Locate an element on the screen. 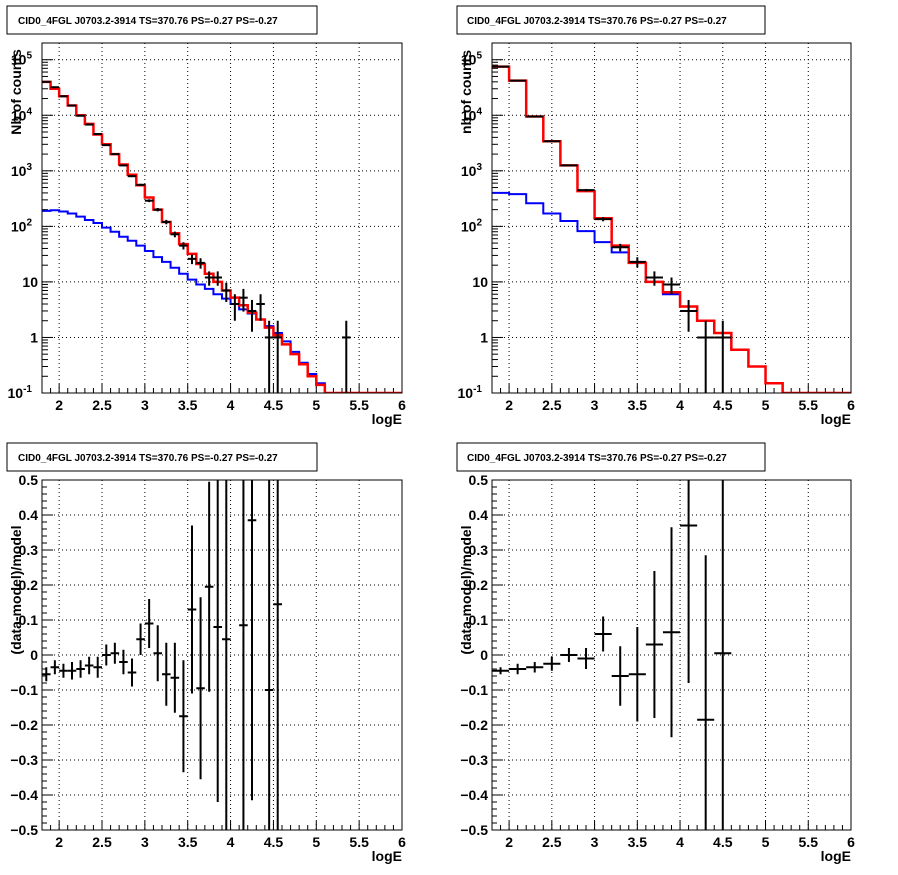 The height and width of the screenshot is (875, 898). y-tick-label: −0.5 is located at coordinates (24, 830).